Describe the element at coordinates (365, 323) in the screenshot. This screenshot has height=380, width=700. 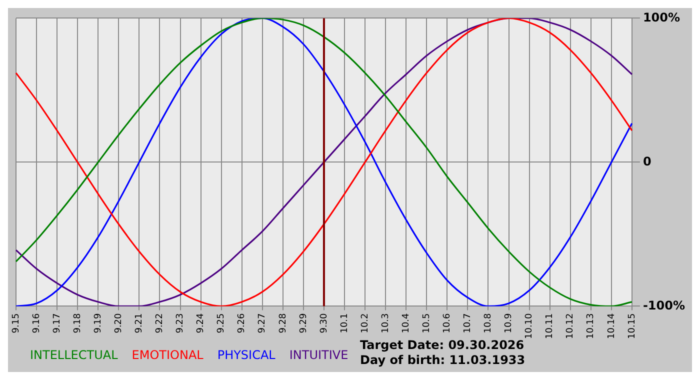
I see `x-tick-label: 10.2` at that location.